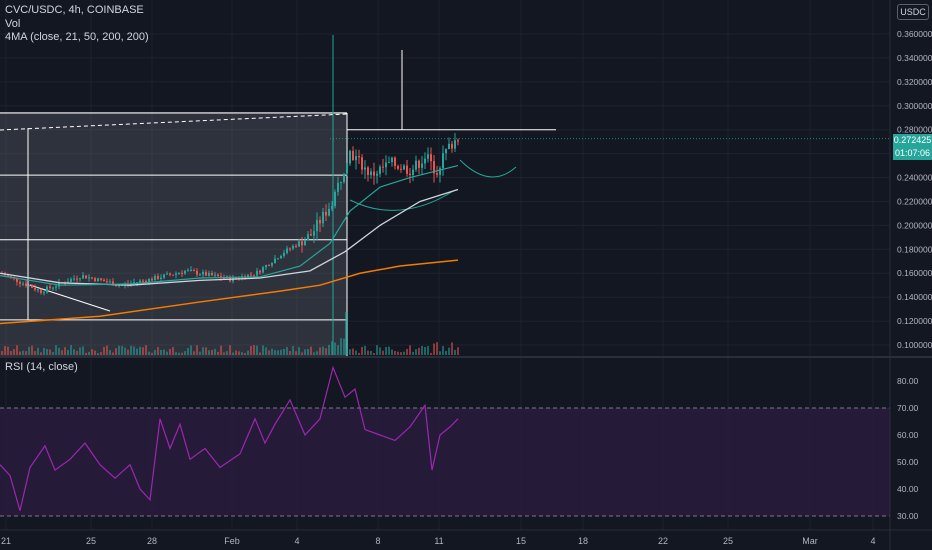 The height and width of the screenshot is (550, 932). I want to click on price-tick-label: 0.120000, so click(914, 321).